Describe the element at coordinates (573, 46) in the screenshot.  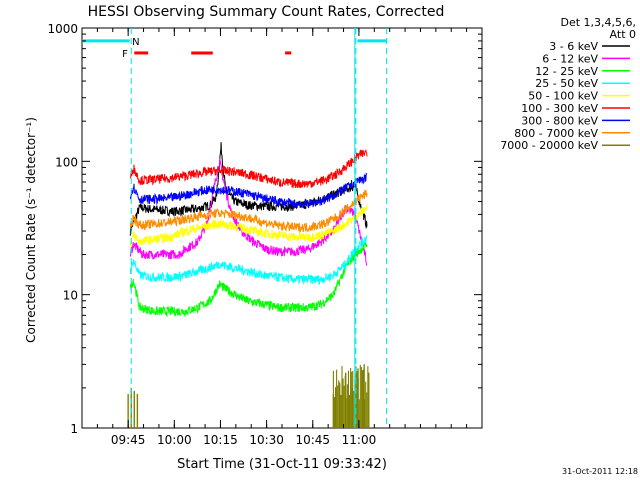
I see `legend-label-0: 3 - 6 keV` at that location.